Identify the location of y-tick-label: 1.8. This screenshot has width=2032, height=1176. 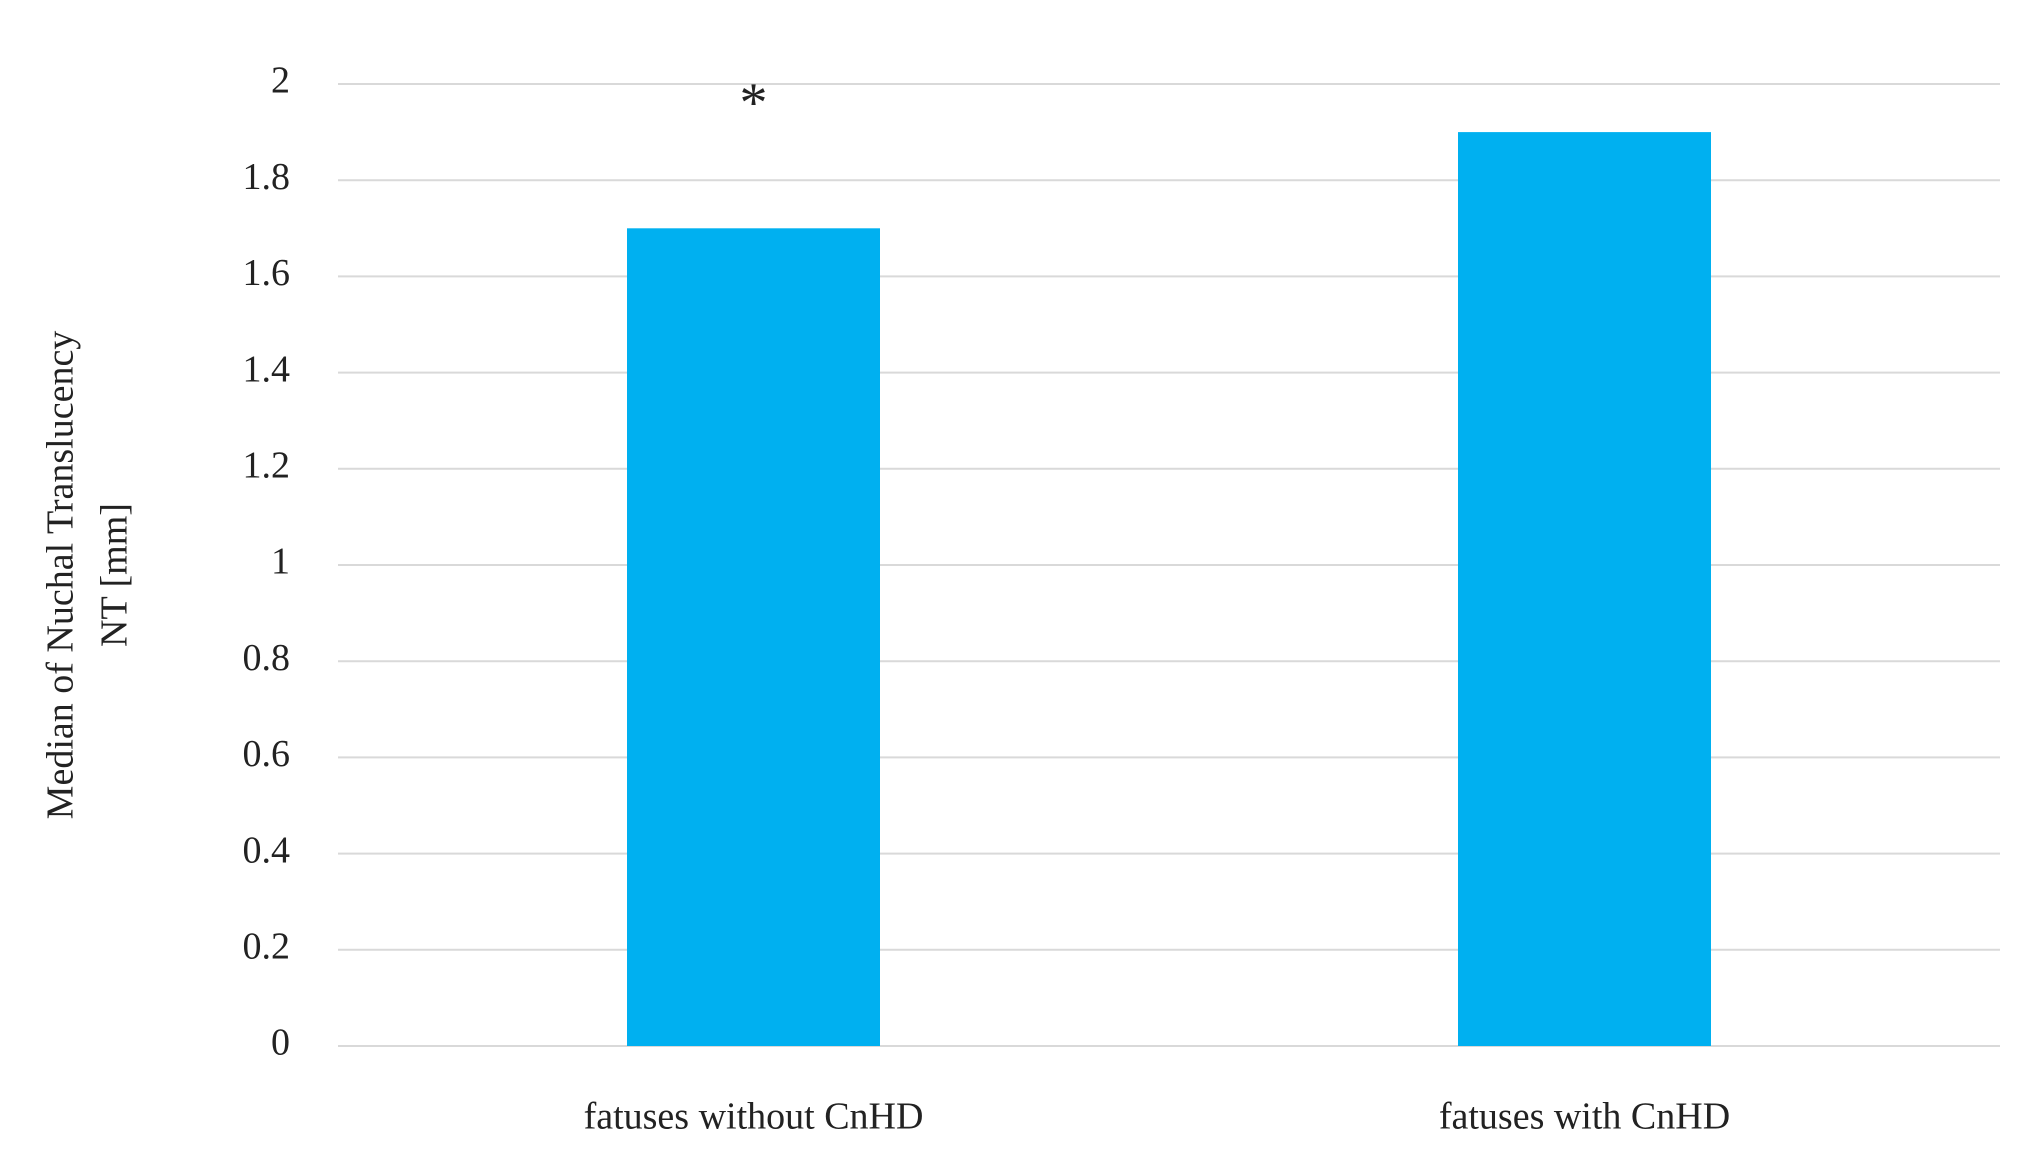
(267, 177).